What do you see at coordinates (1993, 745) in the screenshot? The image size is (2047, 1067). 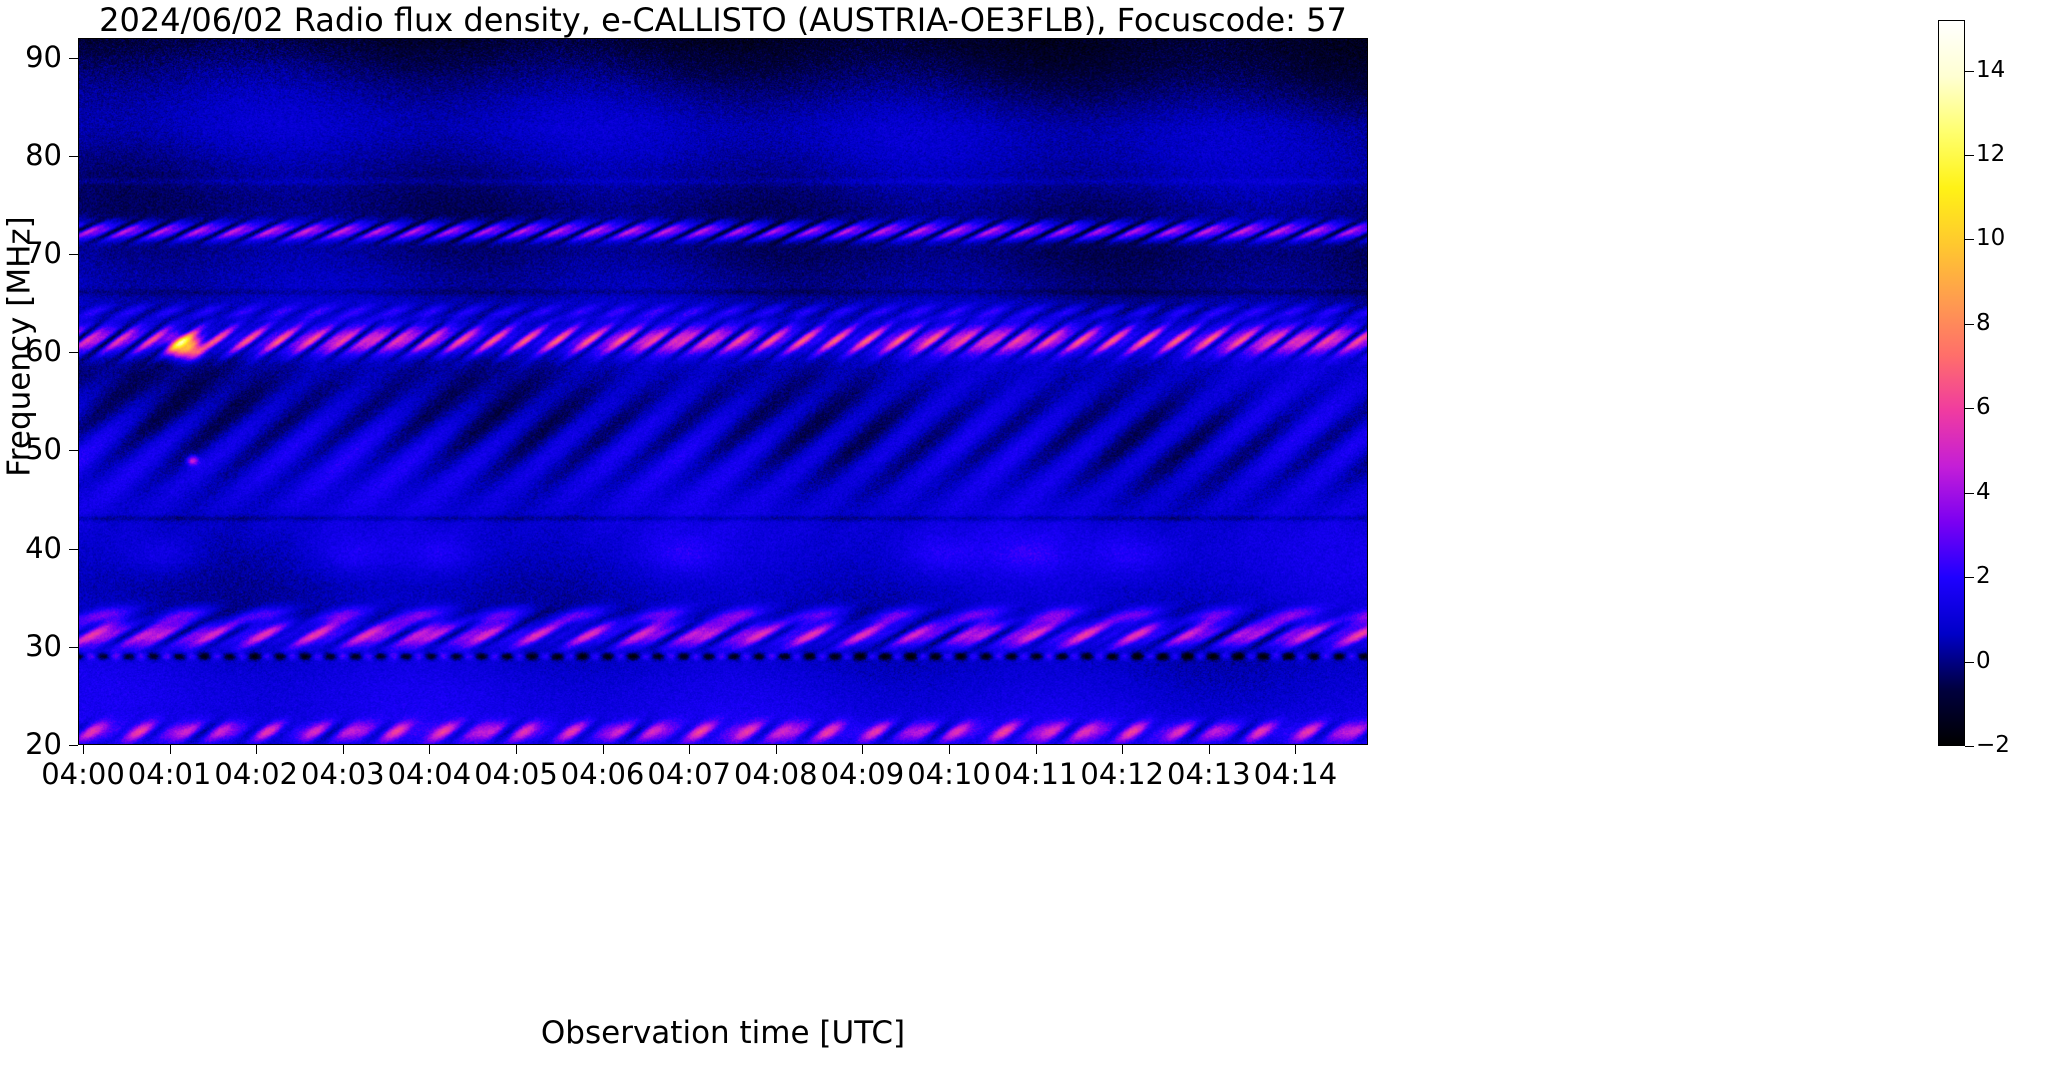 I see `colorbar-tick-label: −2` at bounding box center [1993, 745].